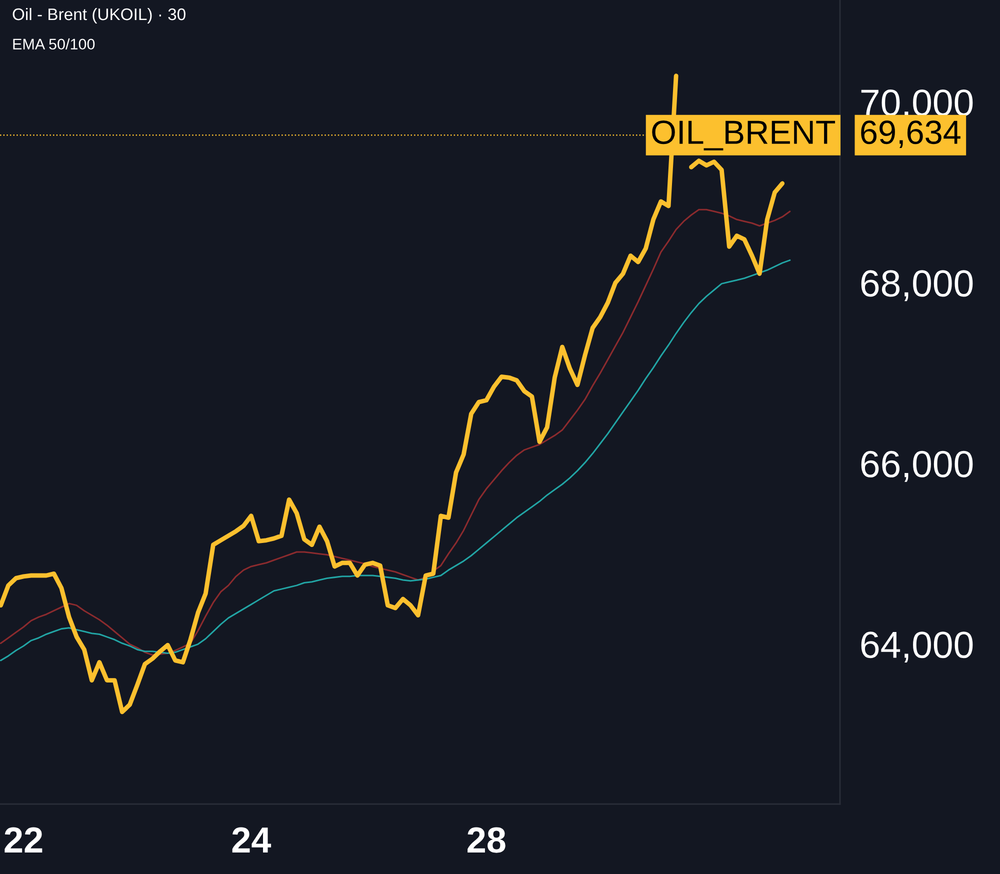 The image size is (1000, 874). What do you see at coordinates (910, 134) in the screenshot?
I see `text: 69,634` at bounding box center [910, 134].